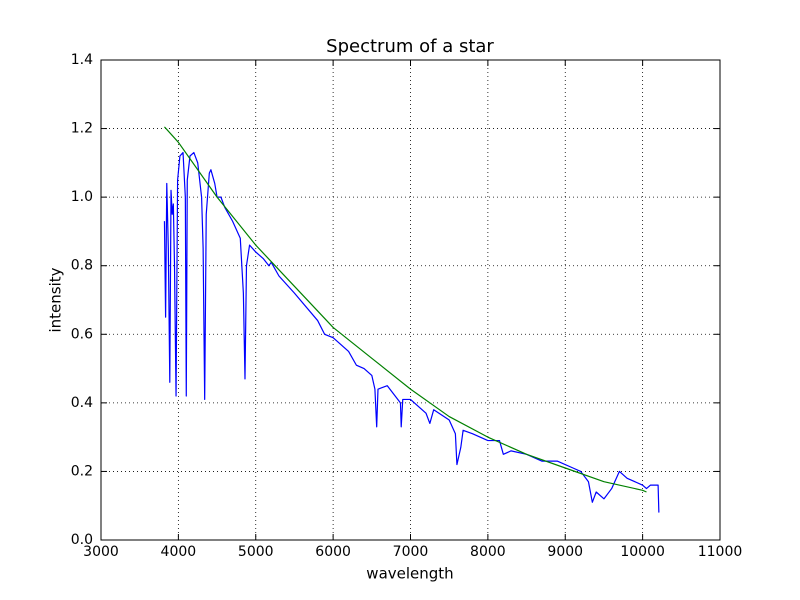  I want to click on x-tick-label: 5000, so click(256, 552).